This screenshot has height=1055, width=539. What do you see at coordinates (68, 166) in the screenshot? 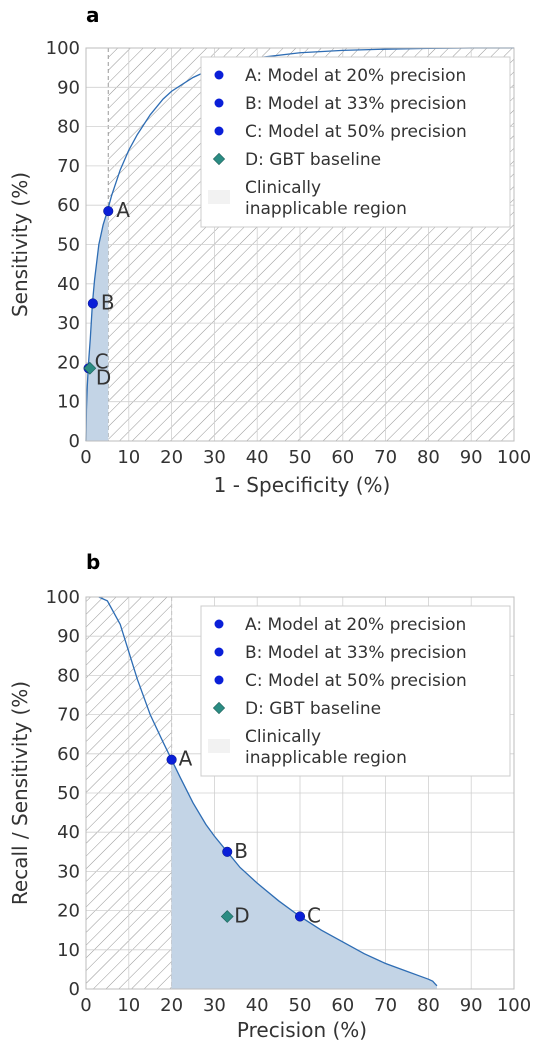
I see `panel-a-y-tick-label: 70` at bounding box center [68, 166].